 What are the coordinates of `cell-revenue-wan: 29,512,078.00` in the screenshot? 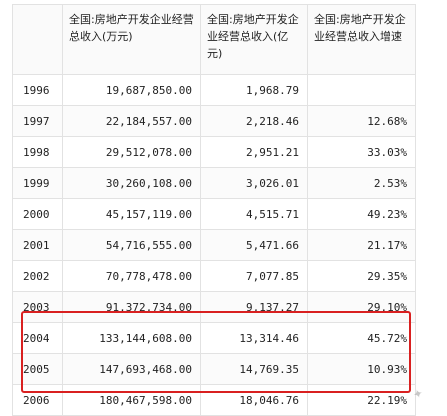 It's located at (131, 152).